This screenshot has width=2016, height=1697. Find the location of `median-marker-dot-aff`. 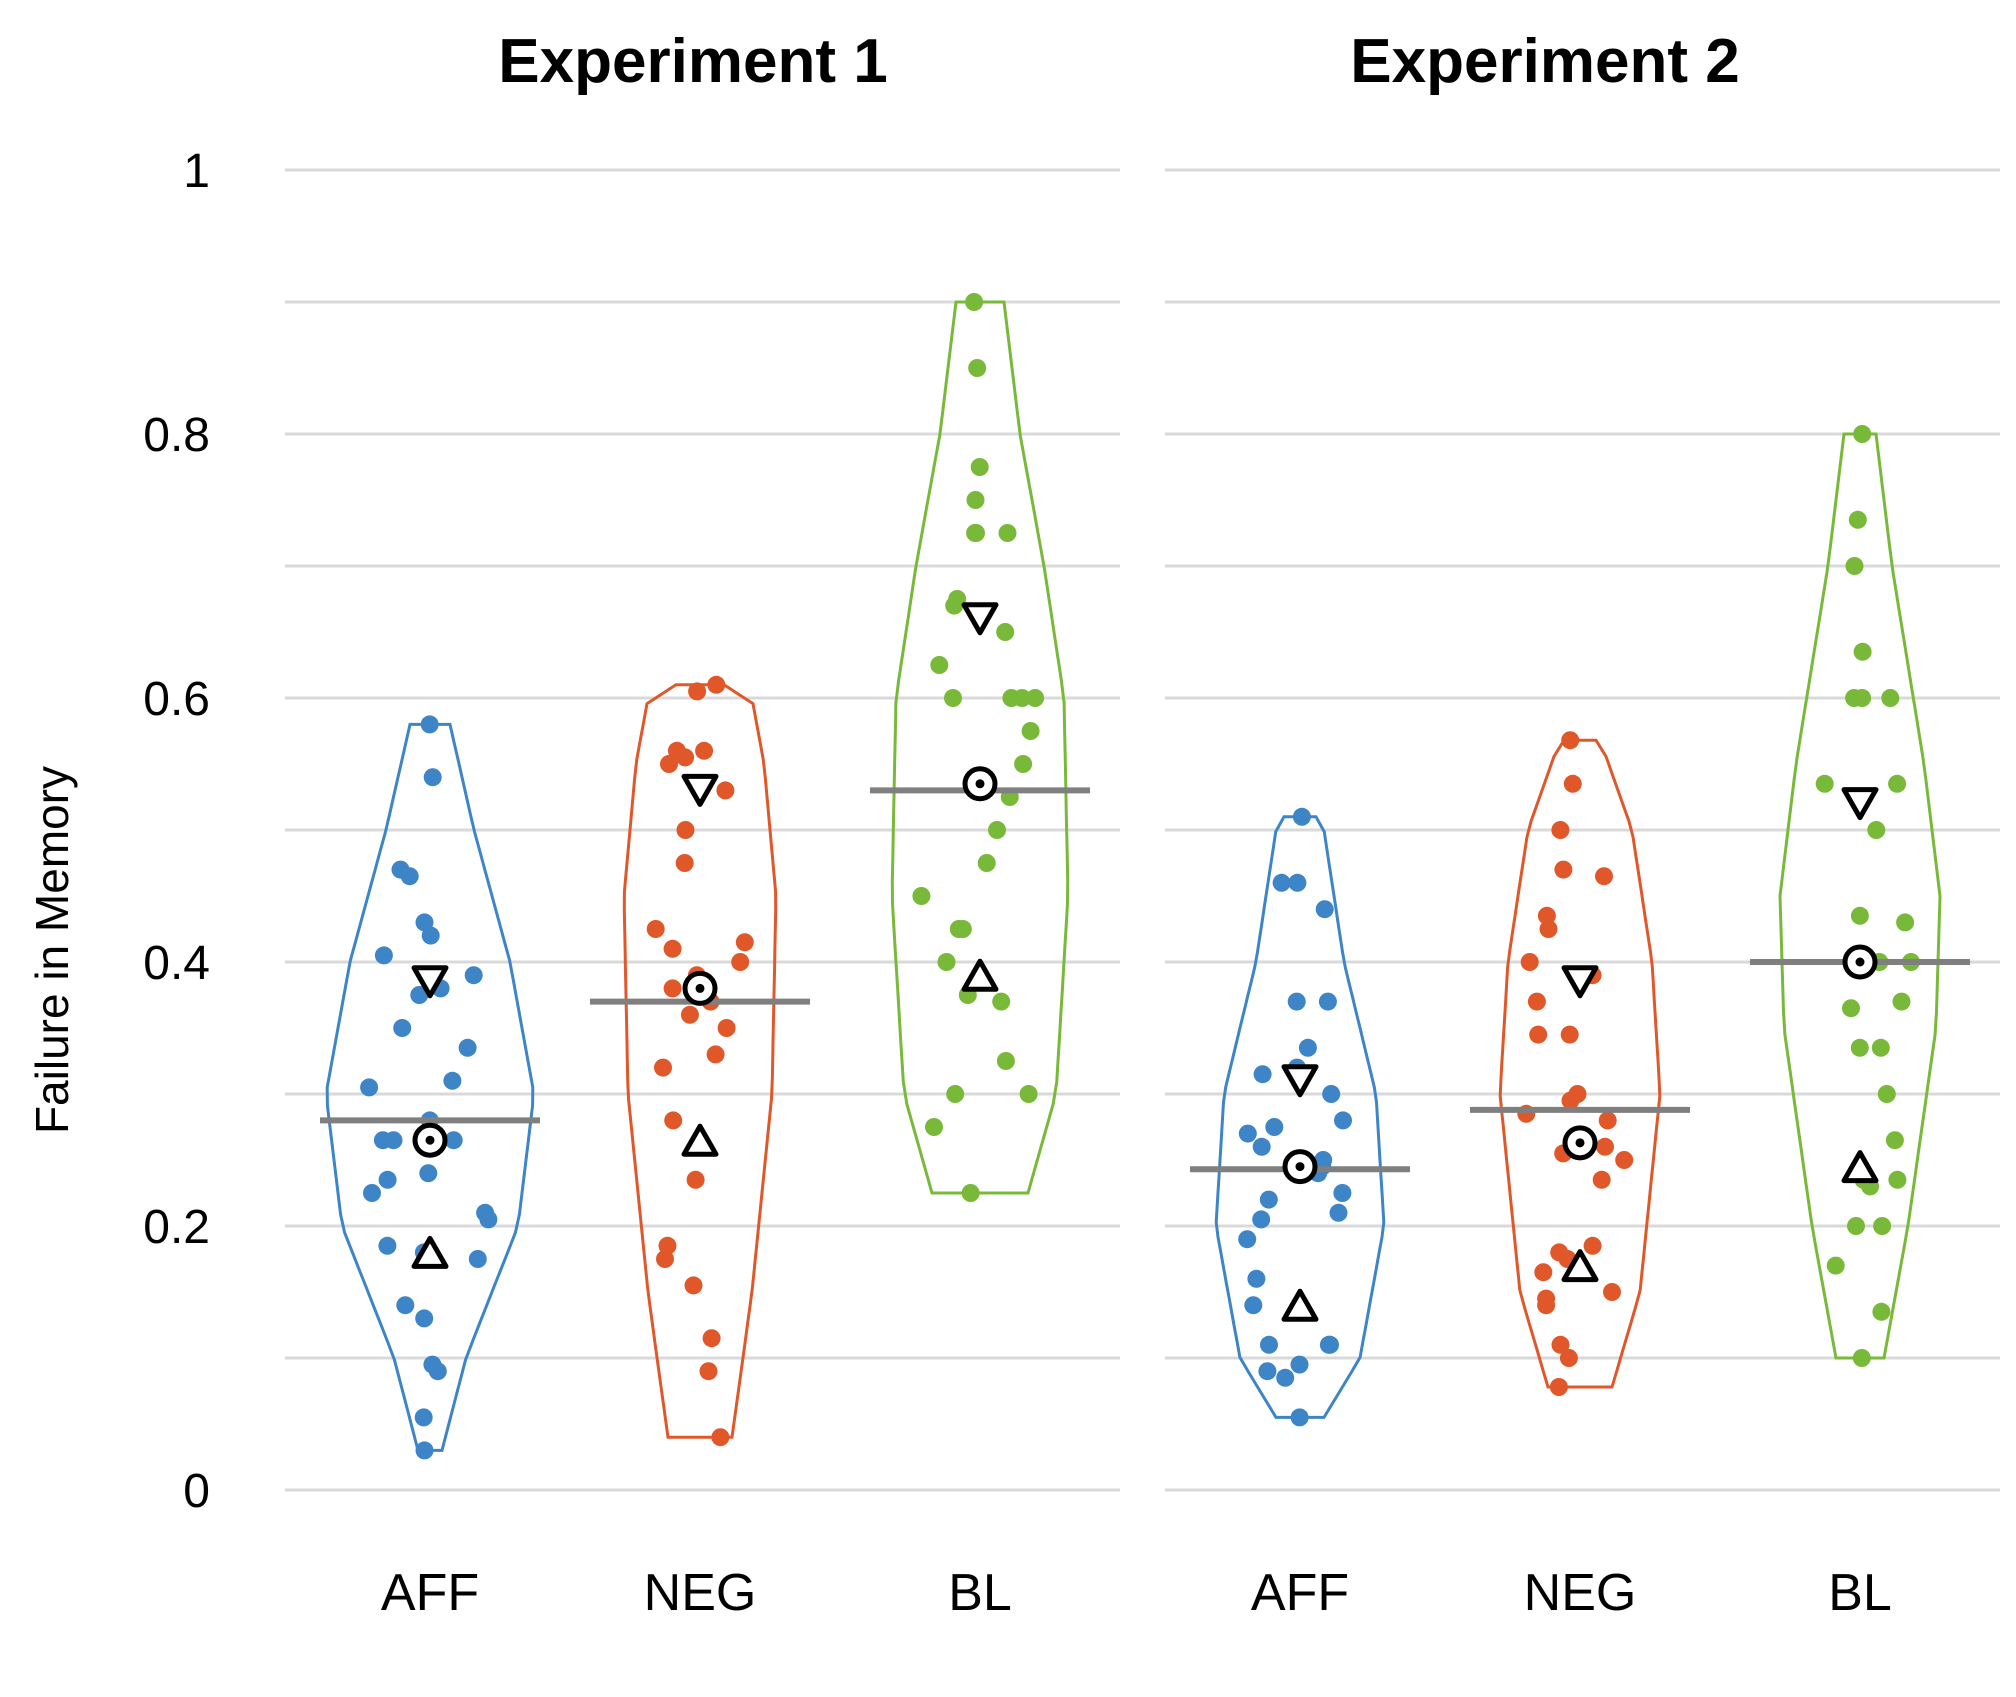

median-marker-dot-aff is located at coordinates (430, 1140).